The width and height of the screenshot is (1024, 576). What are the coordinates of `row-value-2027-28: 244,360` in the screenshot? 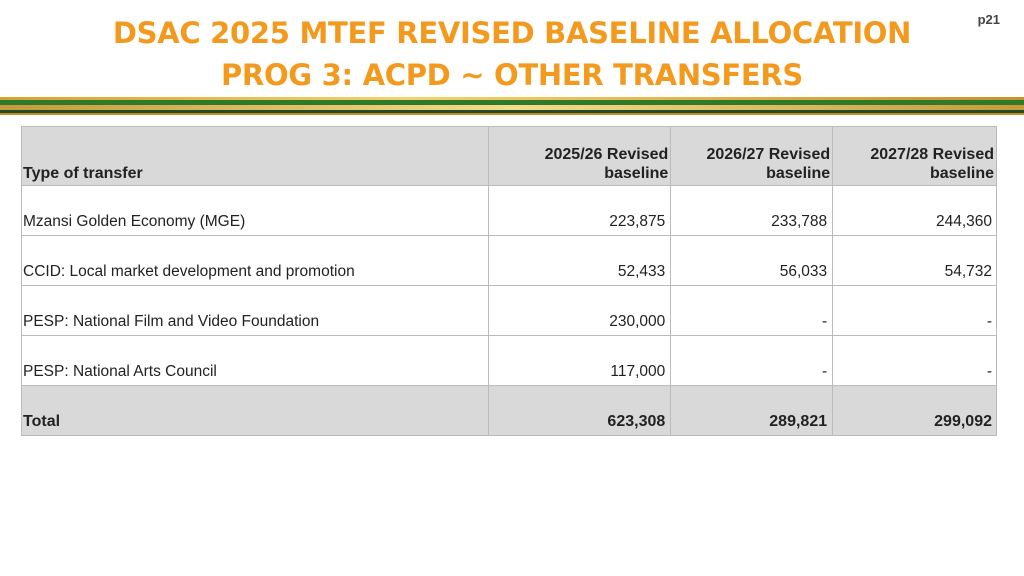 It's located at (914, 210).